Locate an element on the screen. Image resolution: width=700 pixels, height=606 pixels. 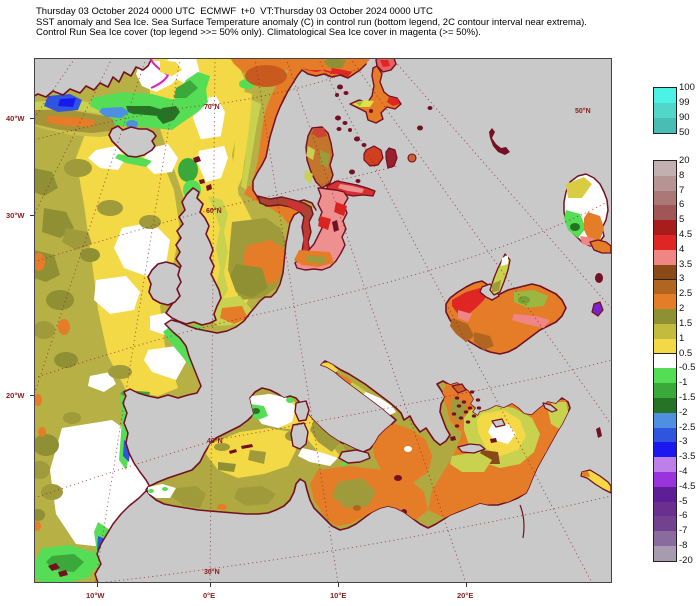
svg-text: 40°N is located at coordinates (215, 441).